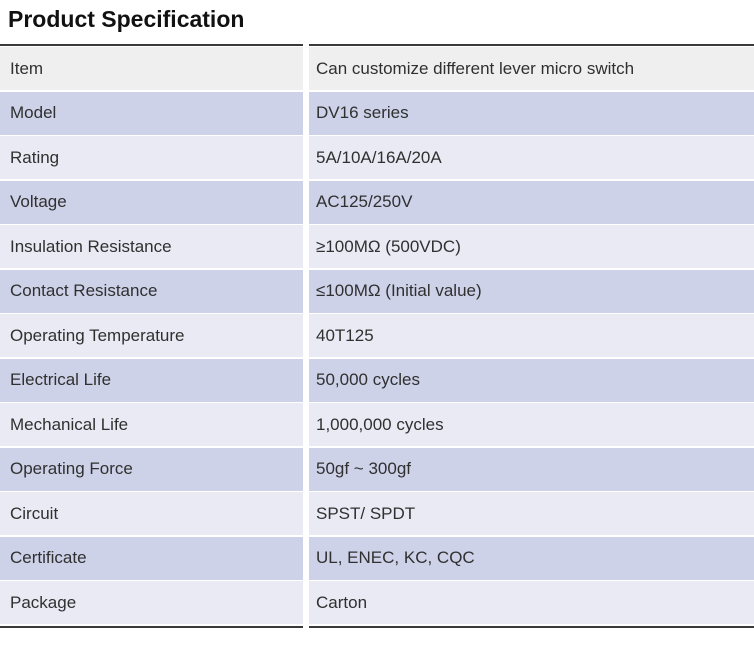 The width and height of the screenshot is (754, 649). What do you see at coordinates (531, 158) in the screenshot?
I see `spec-value-cell: 5A/10A/16A/20A` at bounding box center [531, 158].